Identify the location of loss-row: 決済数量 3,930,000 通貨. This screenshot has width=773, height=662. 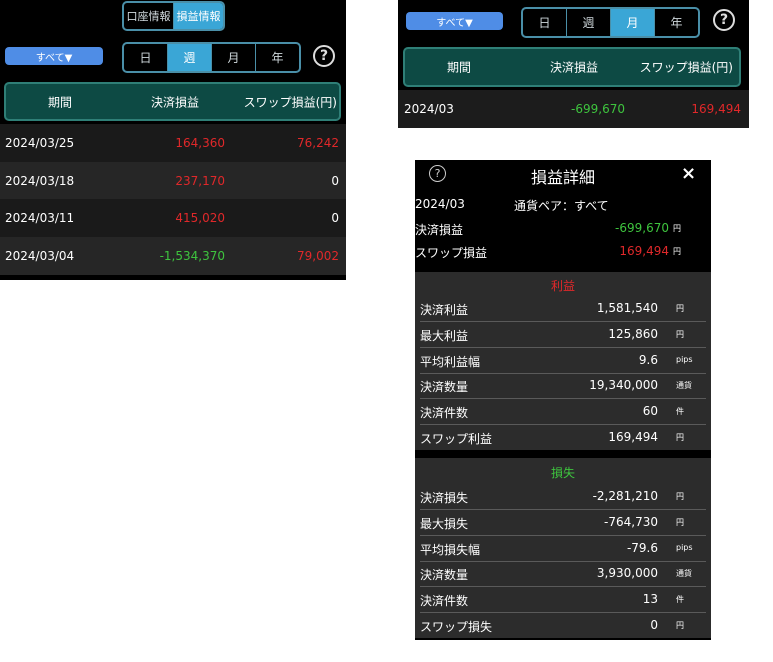
(563, 574).